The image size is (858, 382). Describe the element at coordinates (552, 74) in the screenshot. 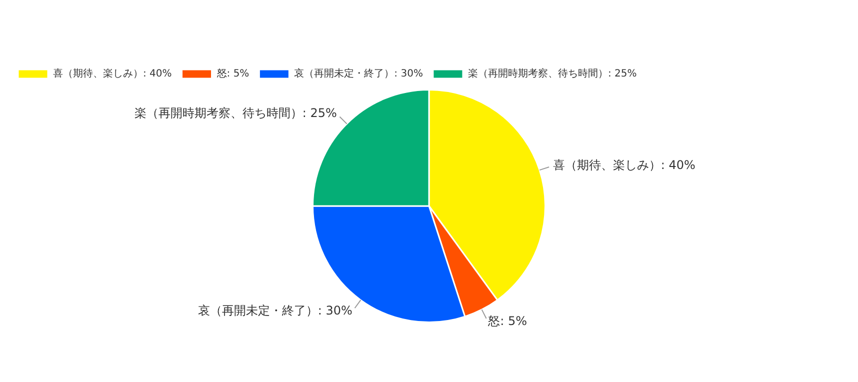

I see `legend-label: 楽（再開時期考察、待ち時間）: 25%` at that location.